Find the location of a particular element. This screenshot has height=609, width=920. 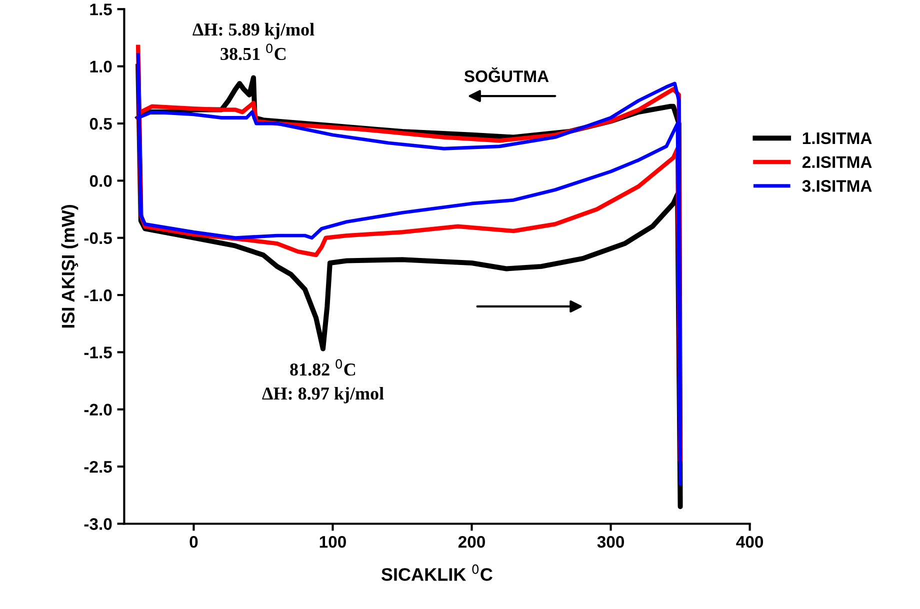

y-tick-label: -2.5 is located at coordinates (98, 466).